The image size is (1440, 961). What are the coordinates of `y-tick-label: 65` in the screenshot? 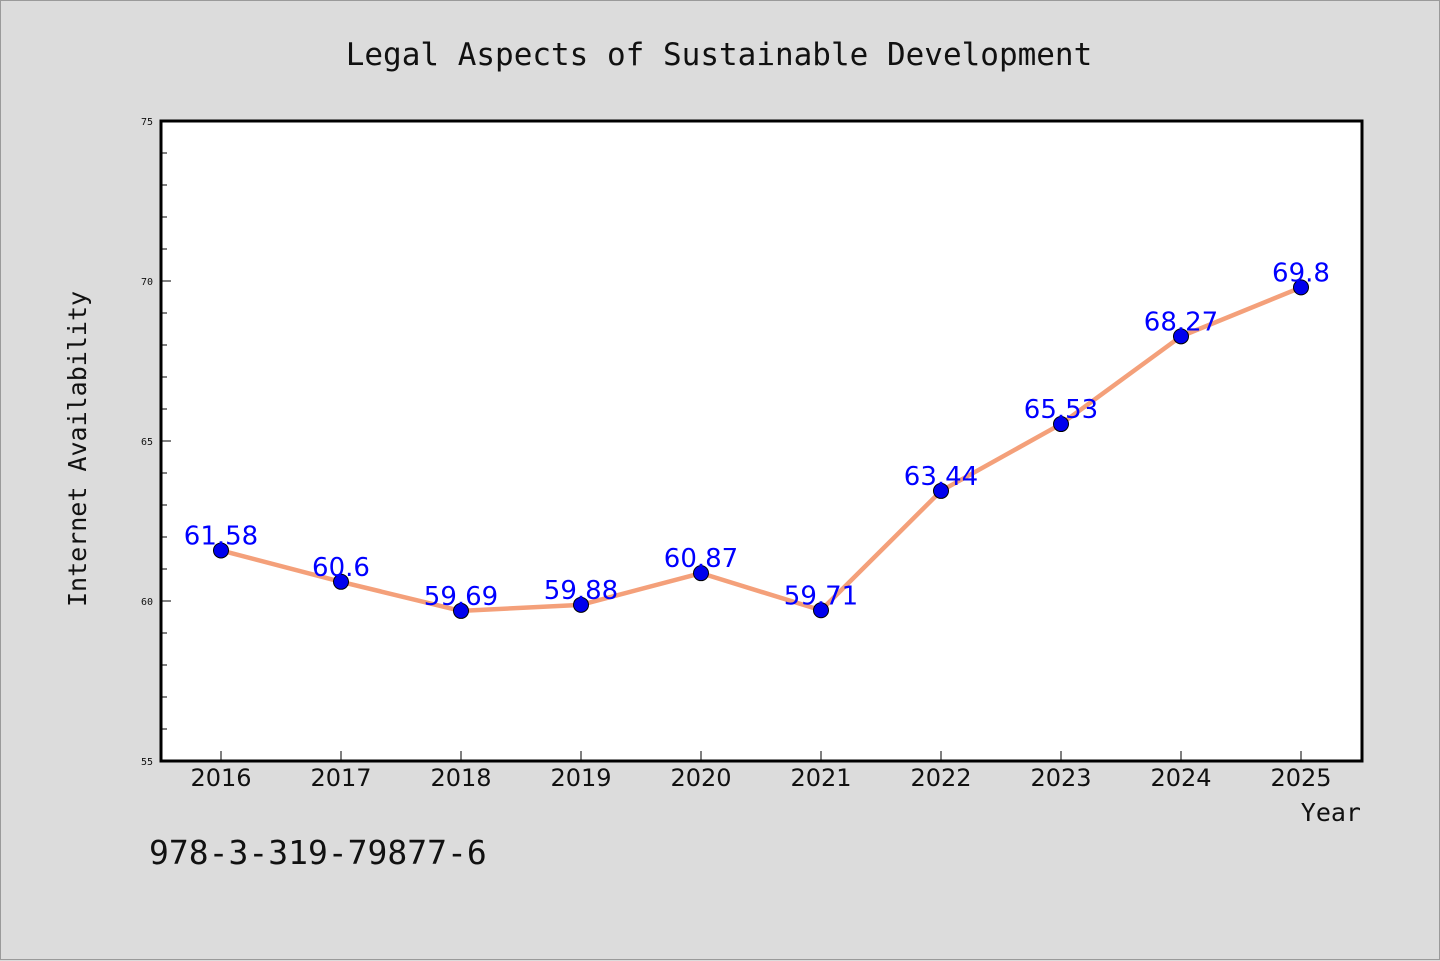 It's located at (147, 442).